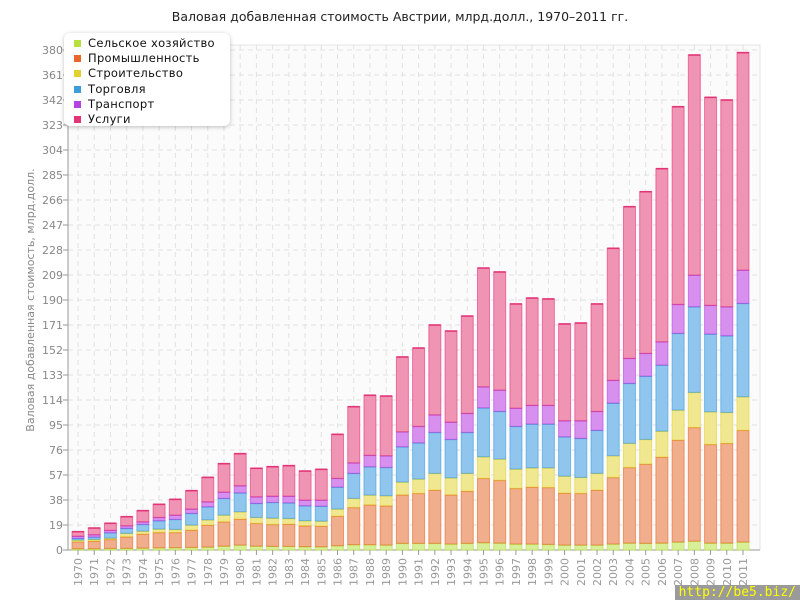 The image size is (800, 600). Describe the element at coordinates (56, 450) in the screenshot. I see `y-tick-label: 76` at that location.